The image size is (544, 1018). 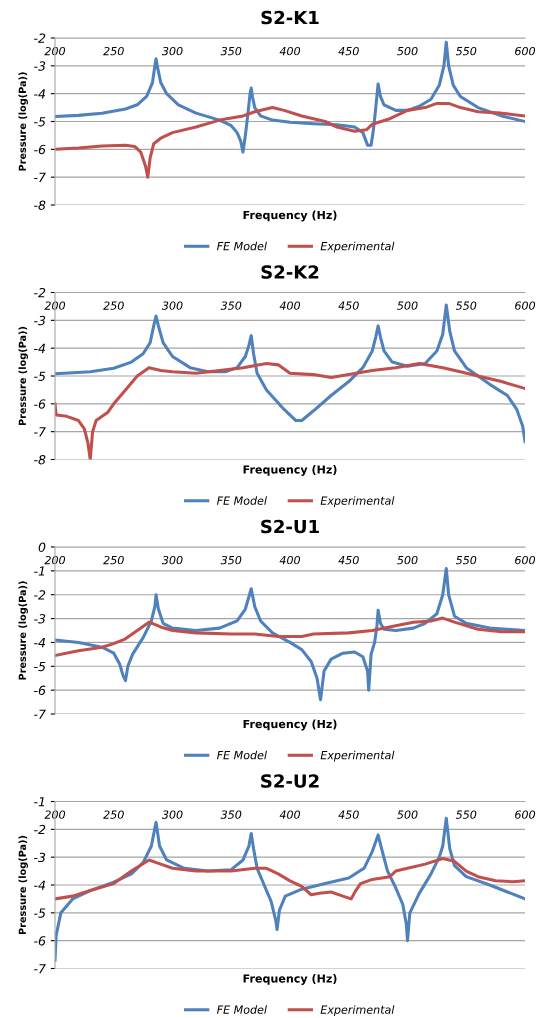 I want to click on chart-title: S2-K1, so click(x=290, y=17).